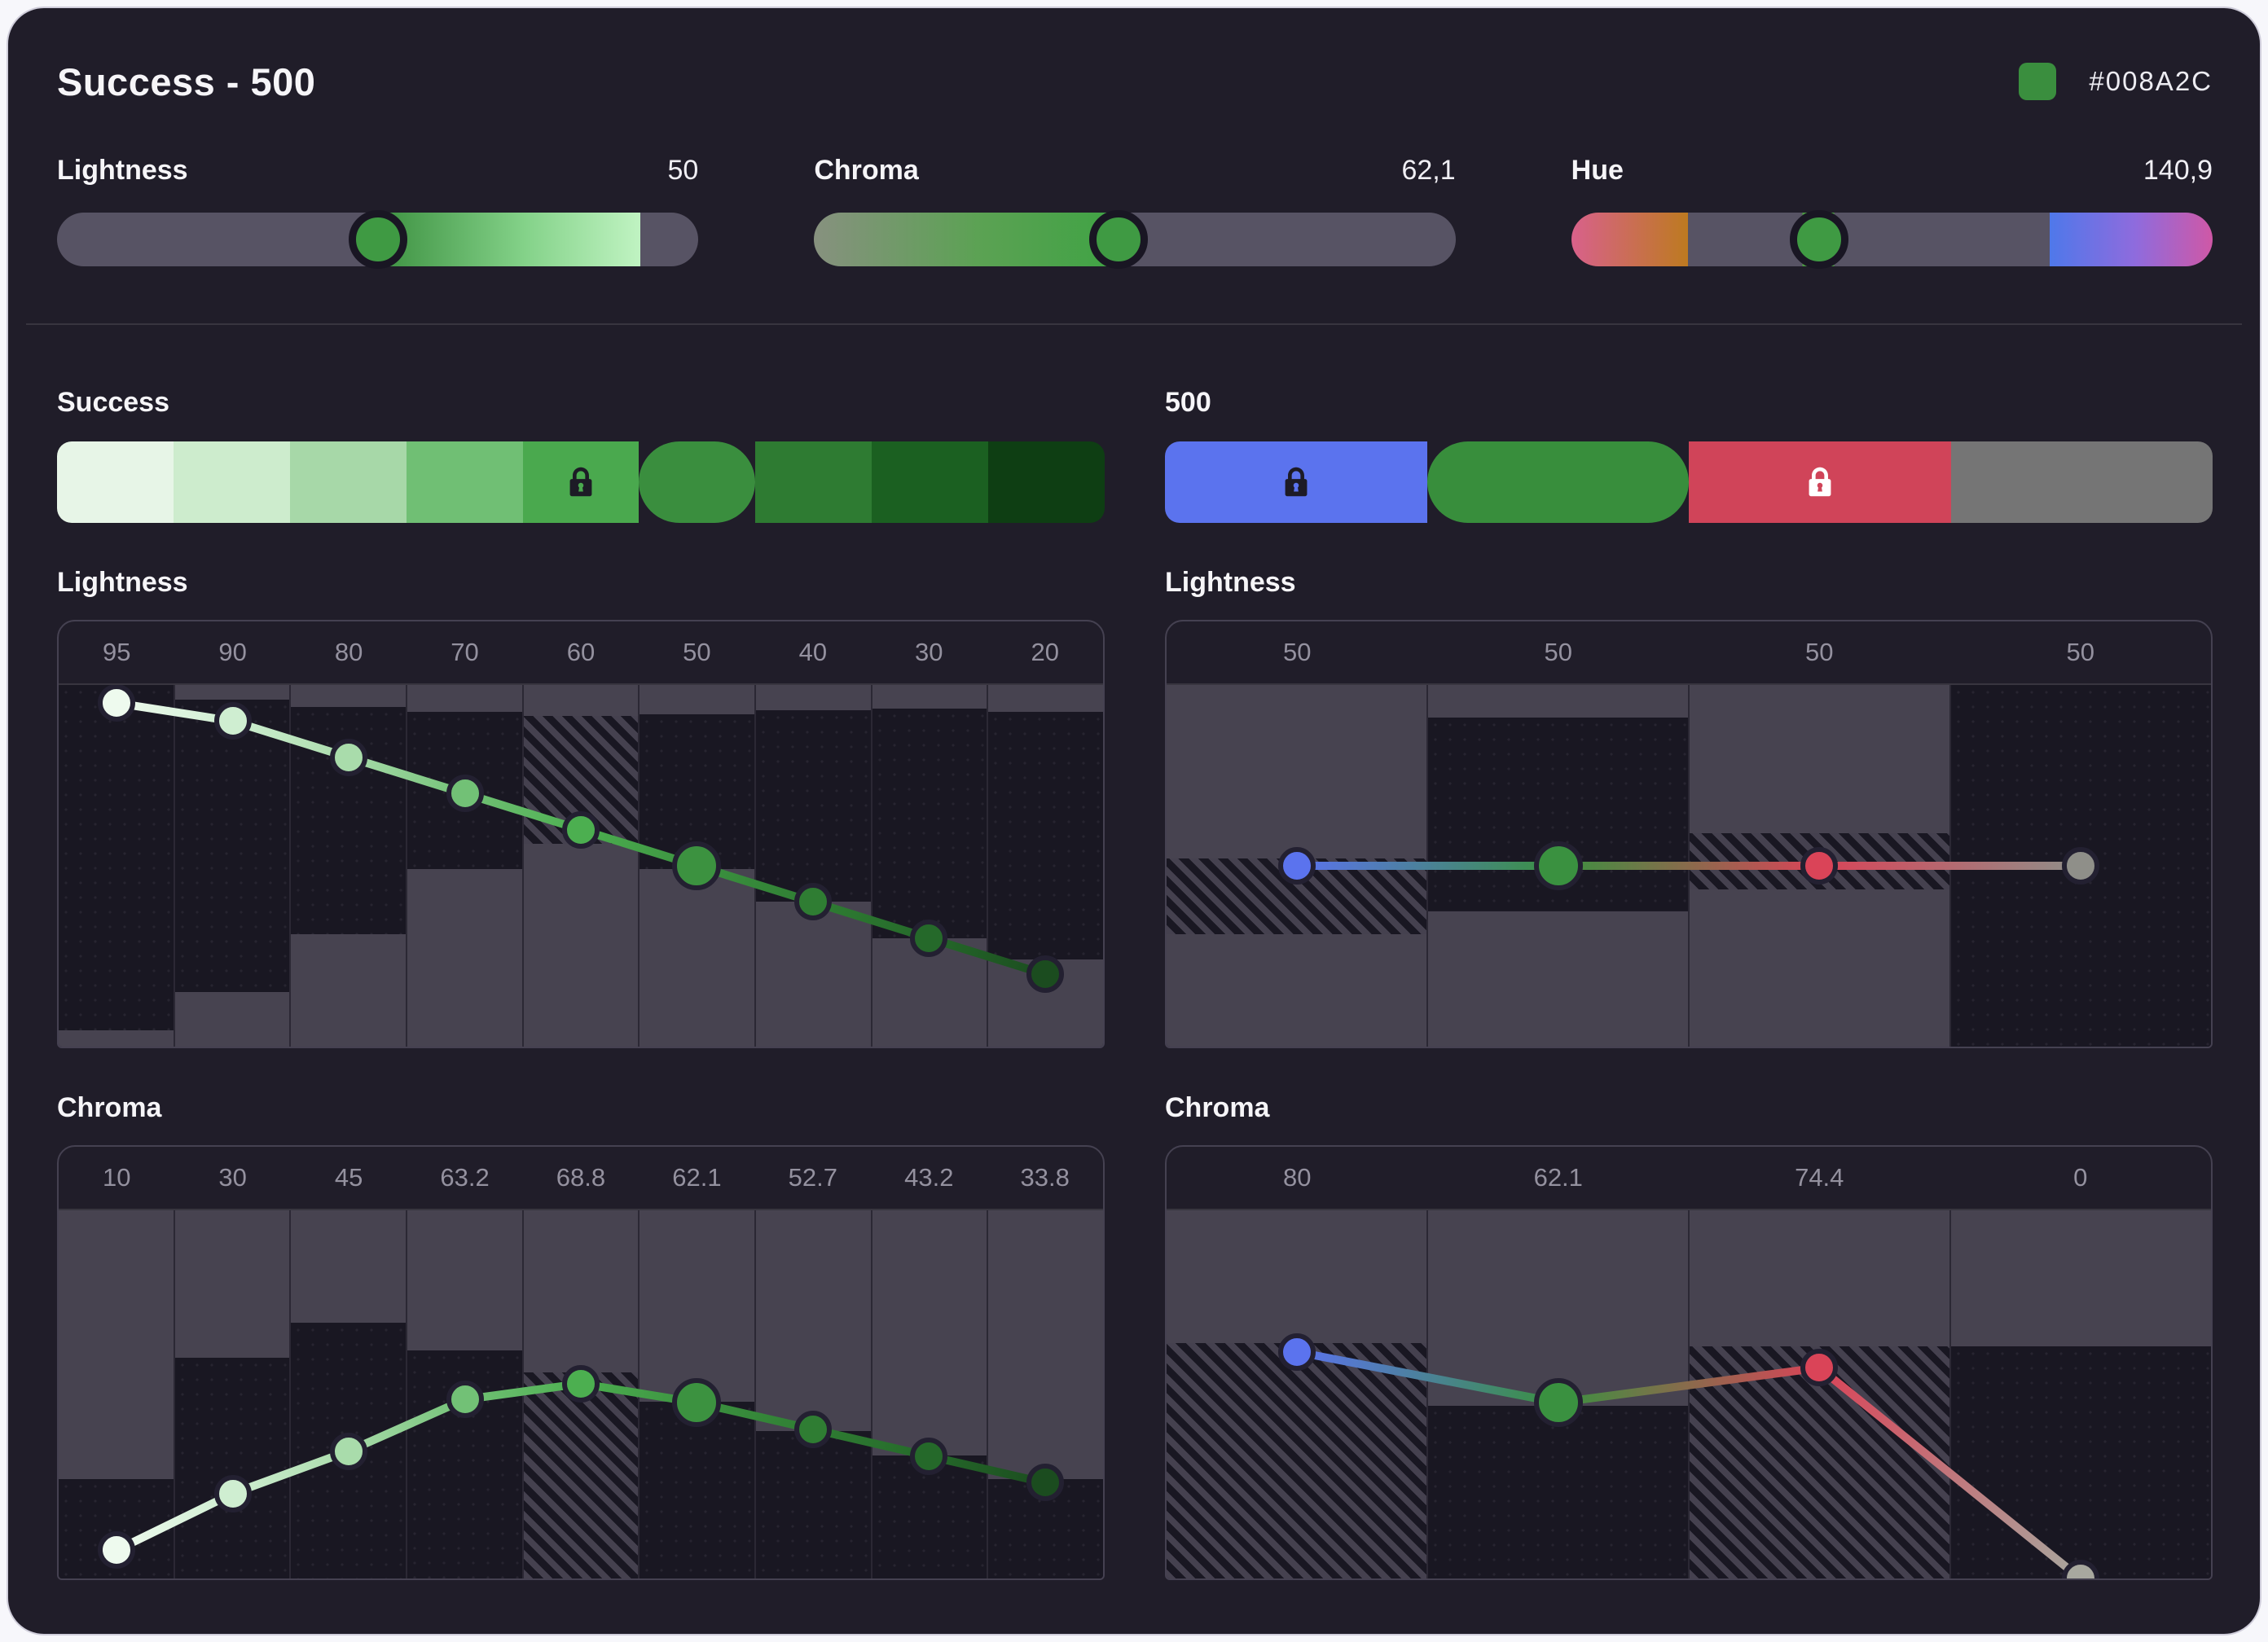 The image size is (2268, 1642). I want to click on lch-sliders: Lightness 50 Chroma 62,1 Hue 140,9, so click(1135, 212).